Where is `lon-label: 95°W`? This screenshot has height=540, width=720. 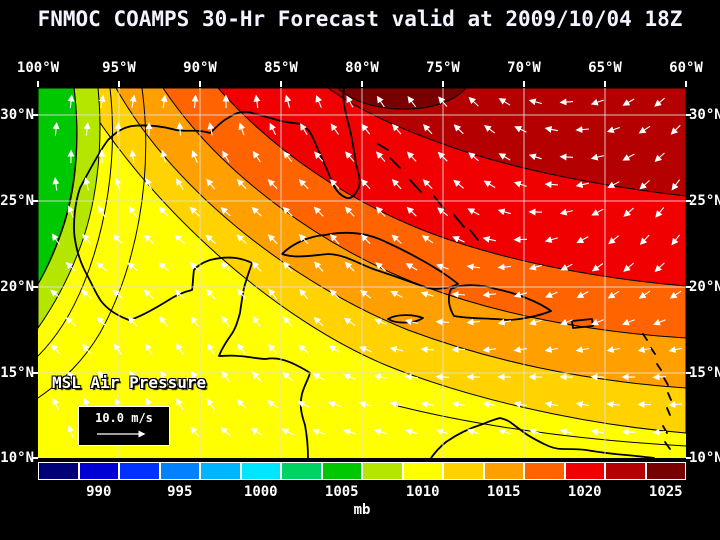
lon-label: 95°W is located at coordinates (119, 68).